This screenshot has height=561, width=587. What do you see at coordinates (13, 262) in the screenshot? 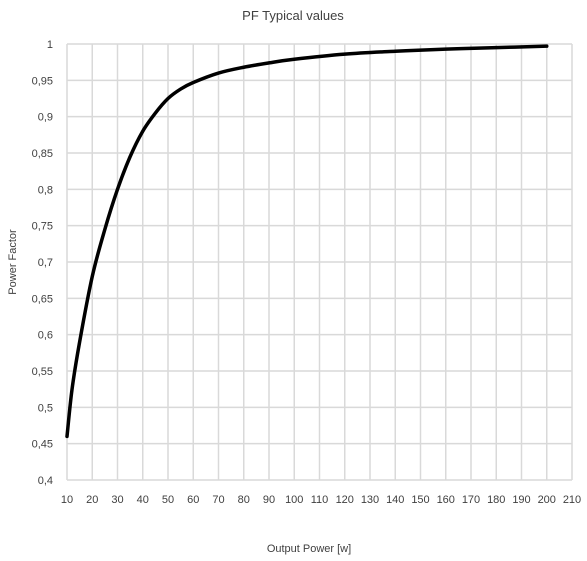
I see `y-axis-label: Power Factor` at bounding box center [13, 262].